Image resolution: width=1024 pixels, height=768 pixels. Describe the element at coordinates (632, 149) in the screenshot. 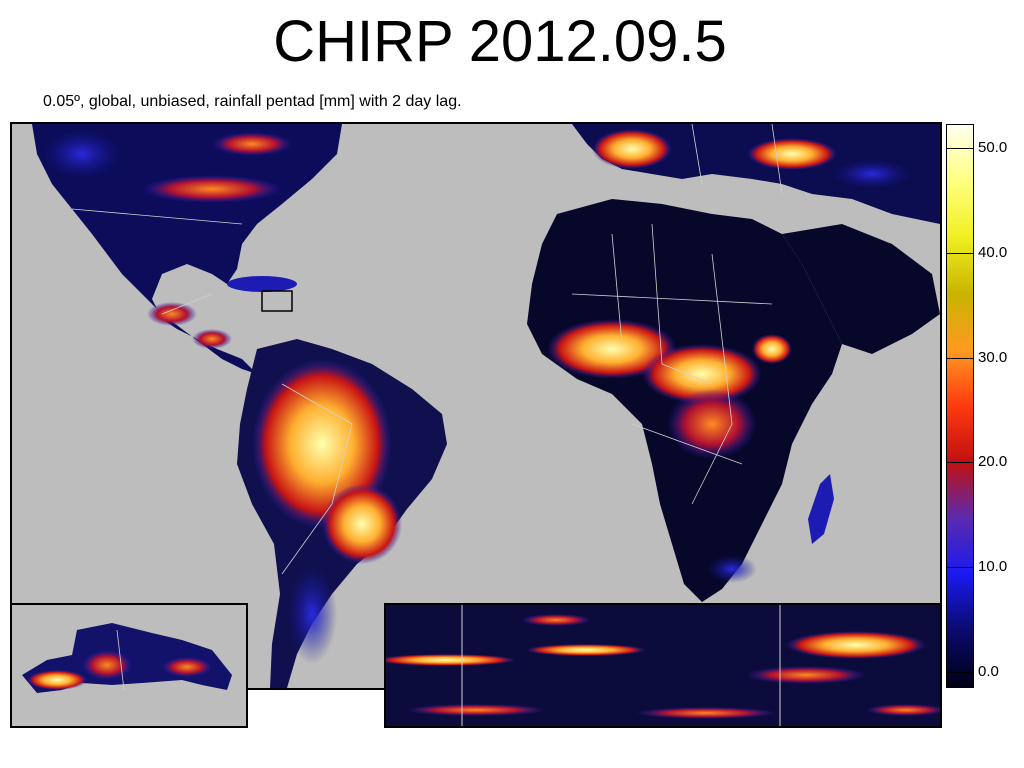

I see `alps-rain` at that location.